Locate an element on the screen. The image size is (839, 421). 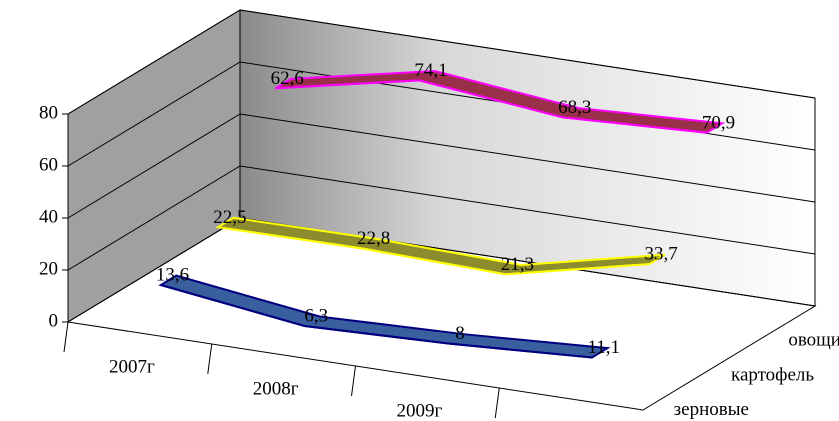
series-label: зерновые is located at coordinates (711, 409).